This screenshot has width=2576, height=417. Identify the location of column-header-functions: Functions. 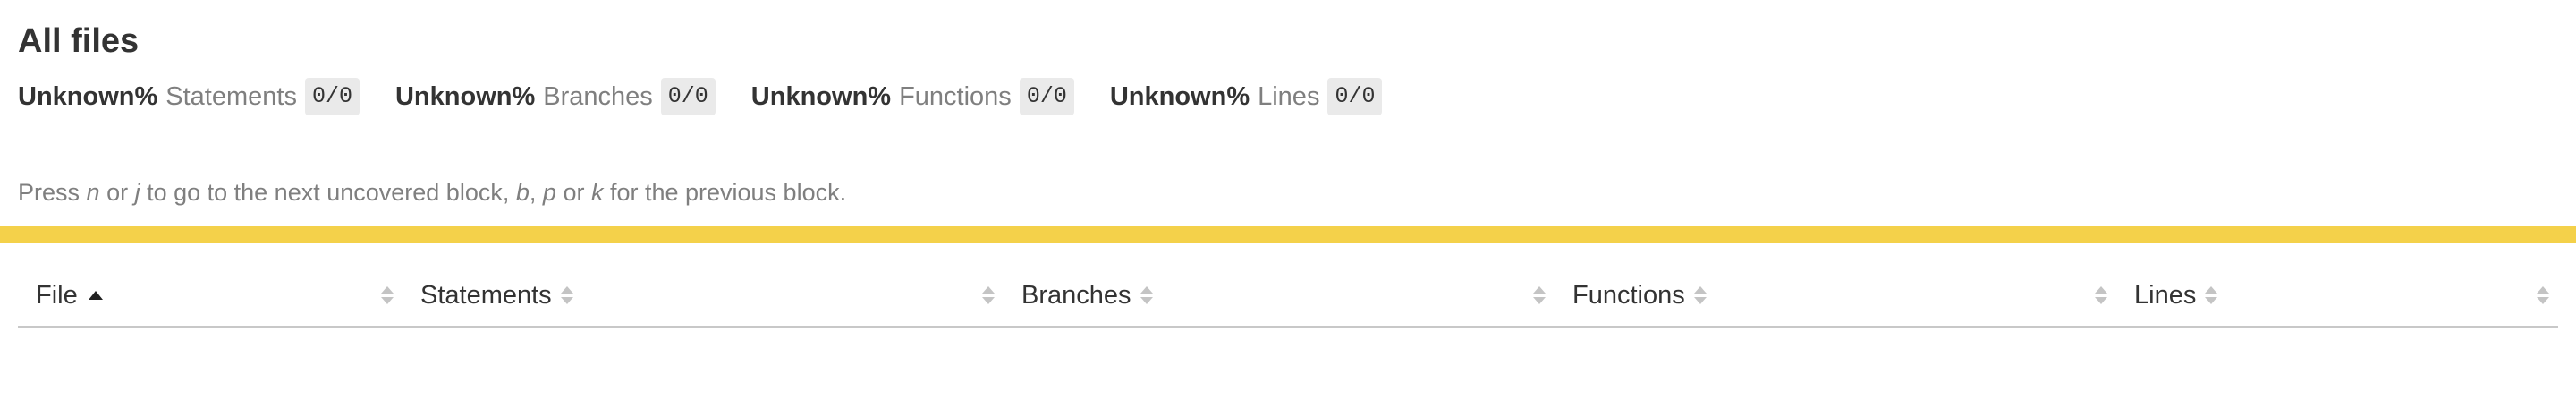
(1835, 295).